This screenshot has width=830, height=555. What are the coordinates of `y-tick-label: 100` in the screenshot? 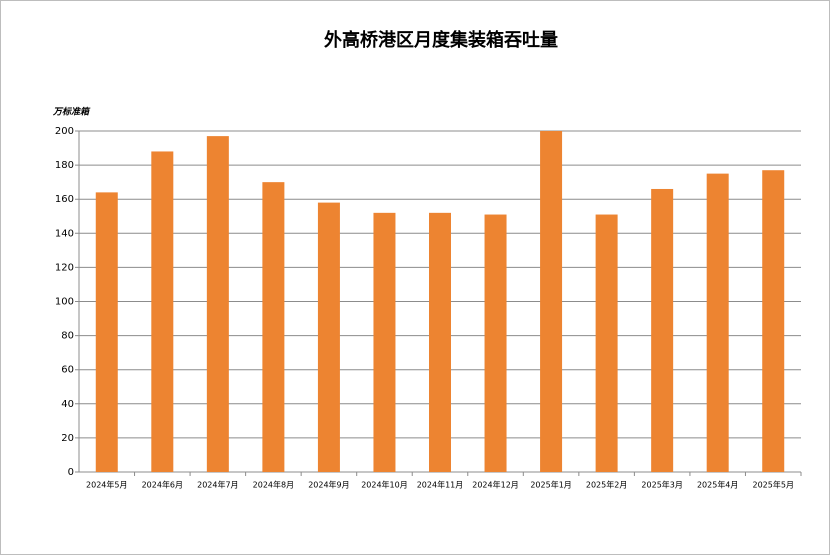 It's located at (64, 302).